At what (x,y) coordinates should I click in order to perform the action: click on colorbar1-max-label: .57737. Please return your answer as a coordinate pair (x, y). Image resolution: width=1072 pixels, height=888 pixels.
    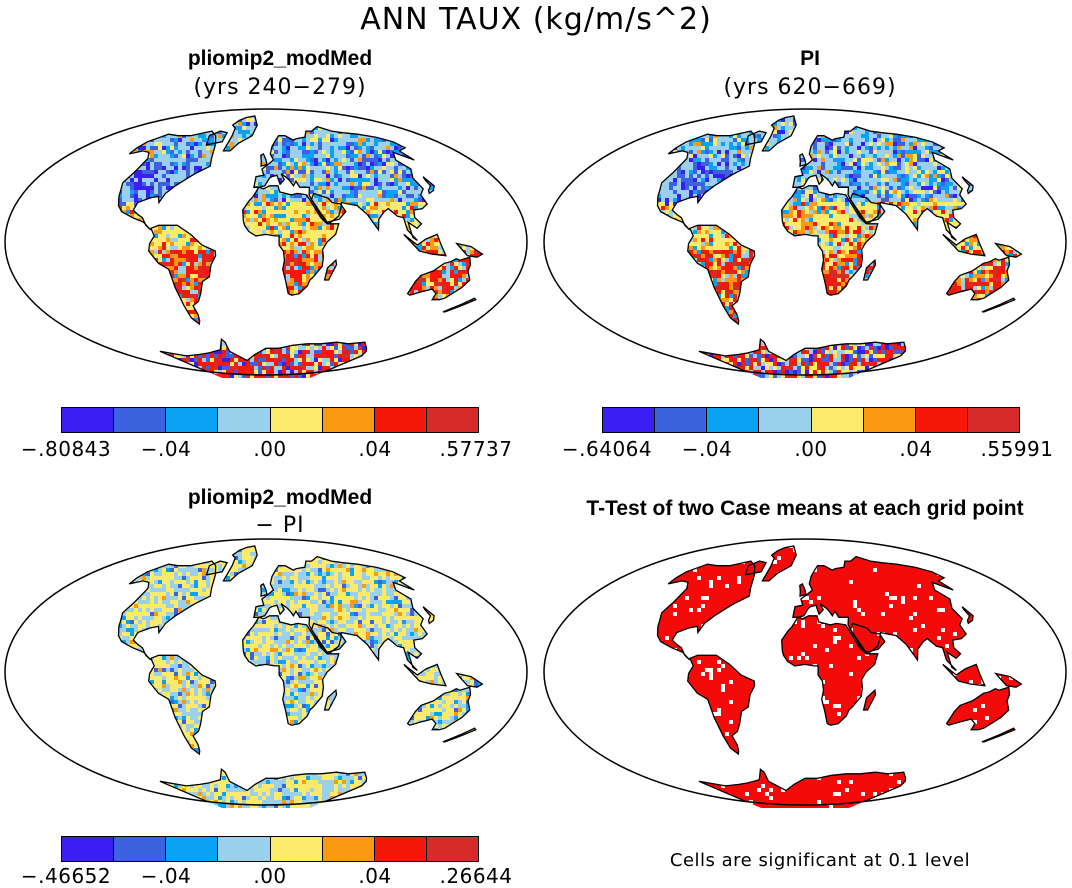
    Looking at the image, I should click on (476, 449).